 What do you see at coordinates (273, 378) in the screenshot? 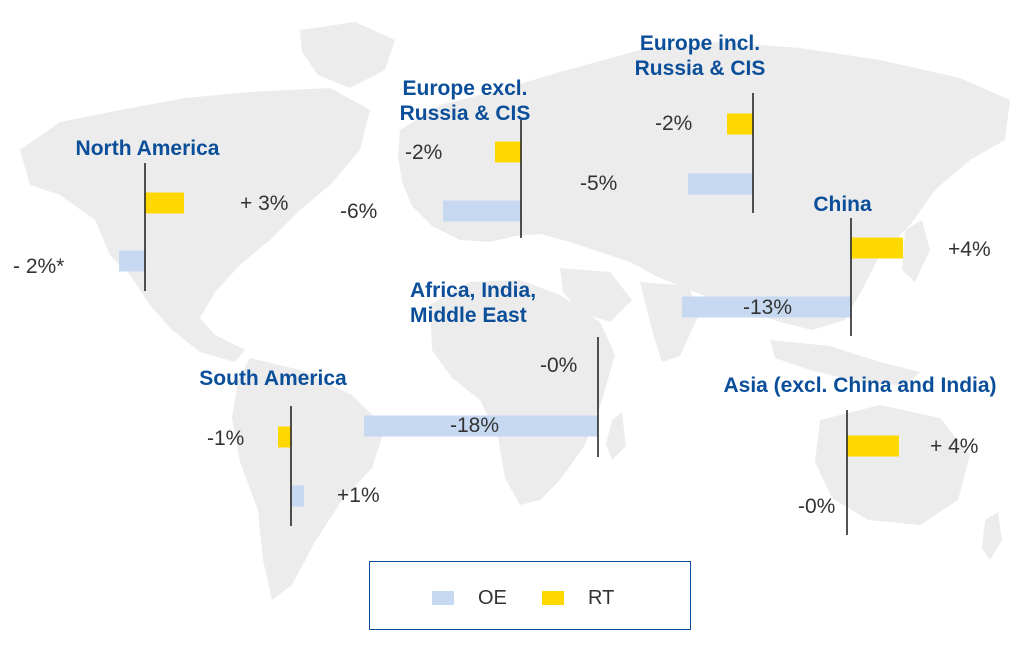
I see `title-south-america: South America` at bounding box center [273, 378].